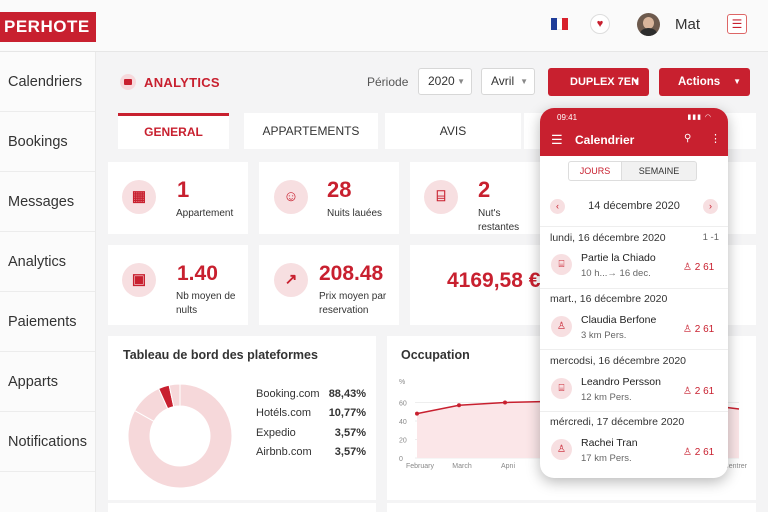 The height and width of the screenshot is (512, 768). What do you see at coordinates (402, 382) in the screenshot?
I see `y-unit-label: %` at bounding box center [402, 382].